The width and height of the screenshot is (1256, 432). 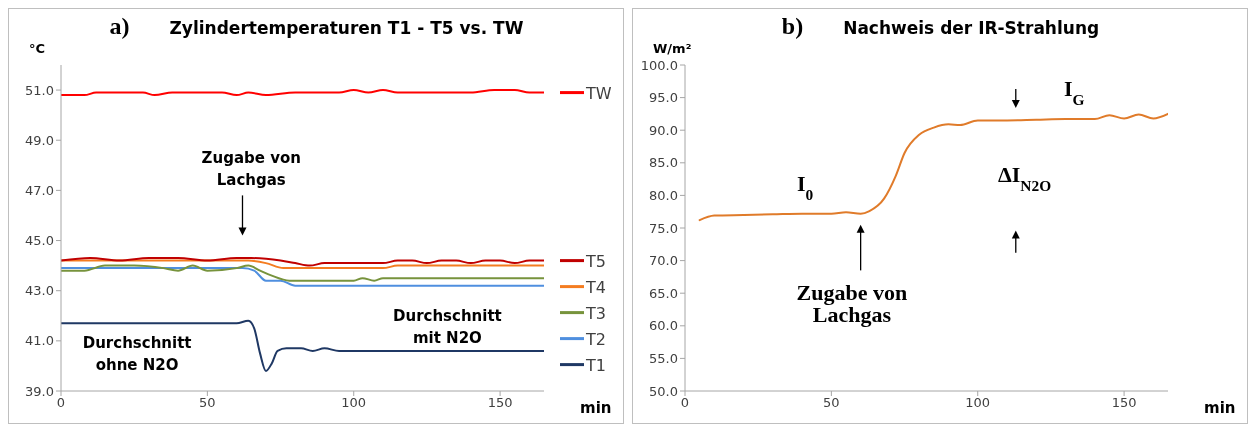 What do you see at coordinates (595, 365) in the screenshot?
I see `legend-label: T1` at bounding box center [595, 365].